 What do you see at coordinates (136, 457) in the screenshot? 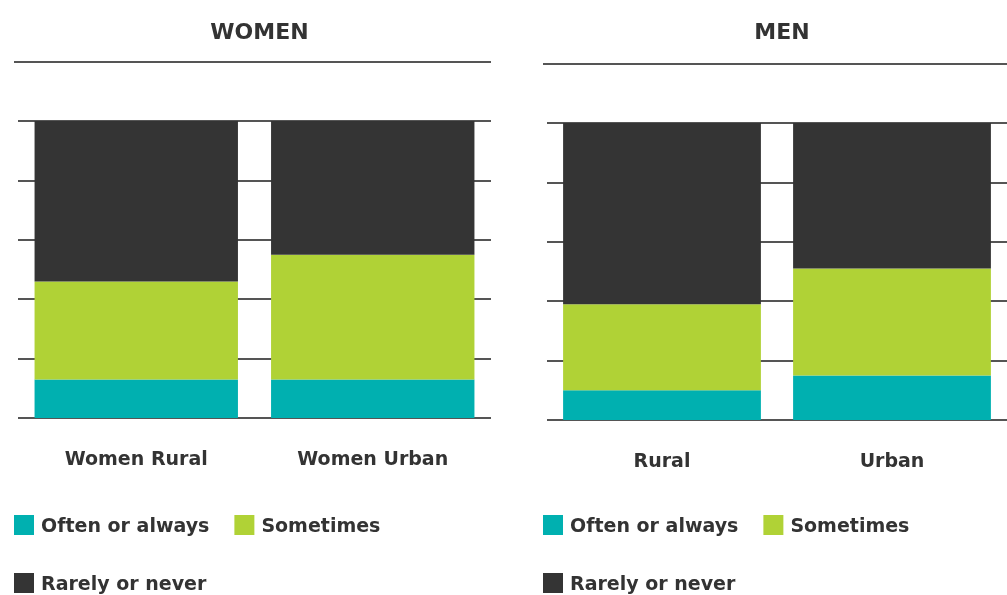
I see `x-tick-label: Women Rural` at bounding box center [136, 457].